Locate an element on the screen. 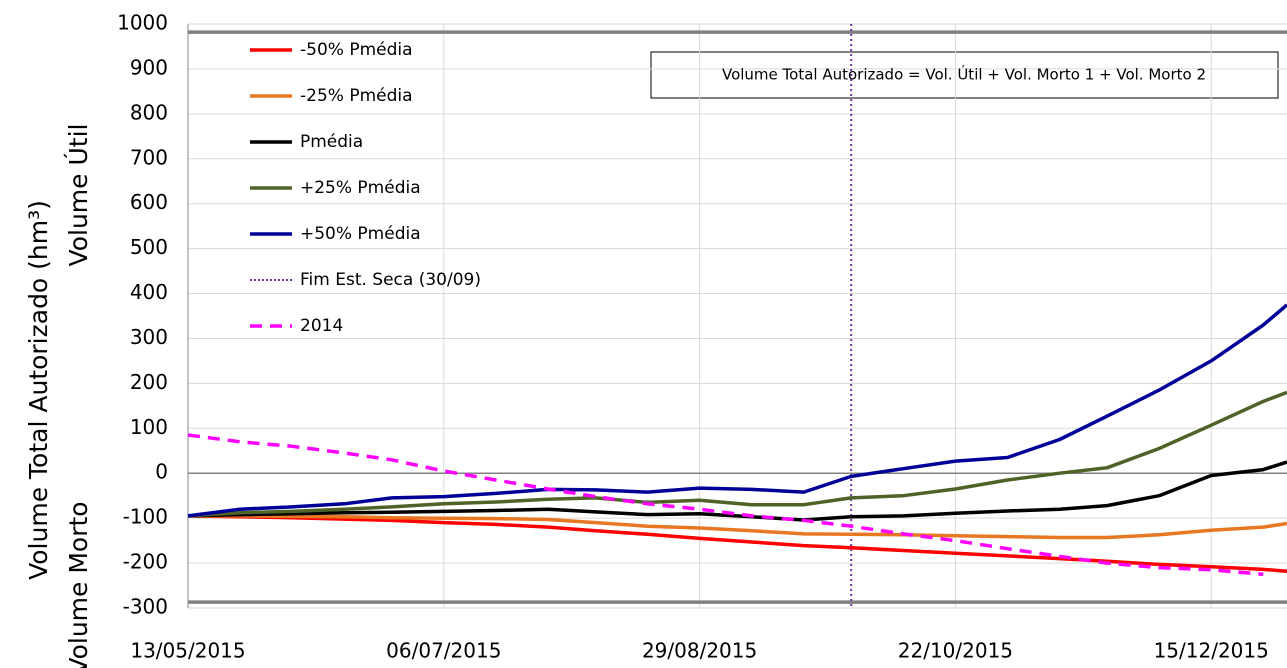 This screenshot has width=1287, height=668. legend-label: Fim Est. Seca (30/09) is located at coordinates (390, 280).